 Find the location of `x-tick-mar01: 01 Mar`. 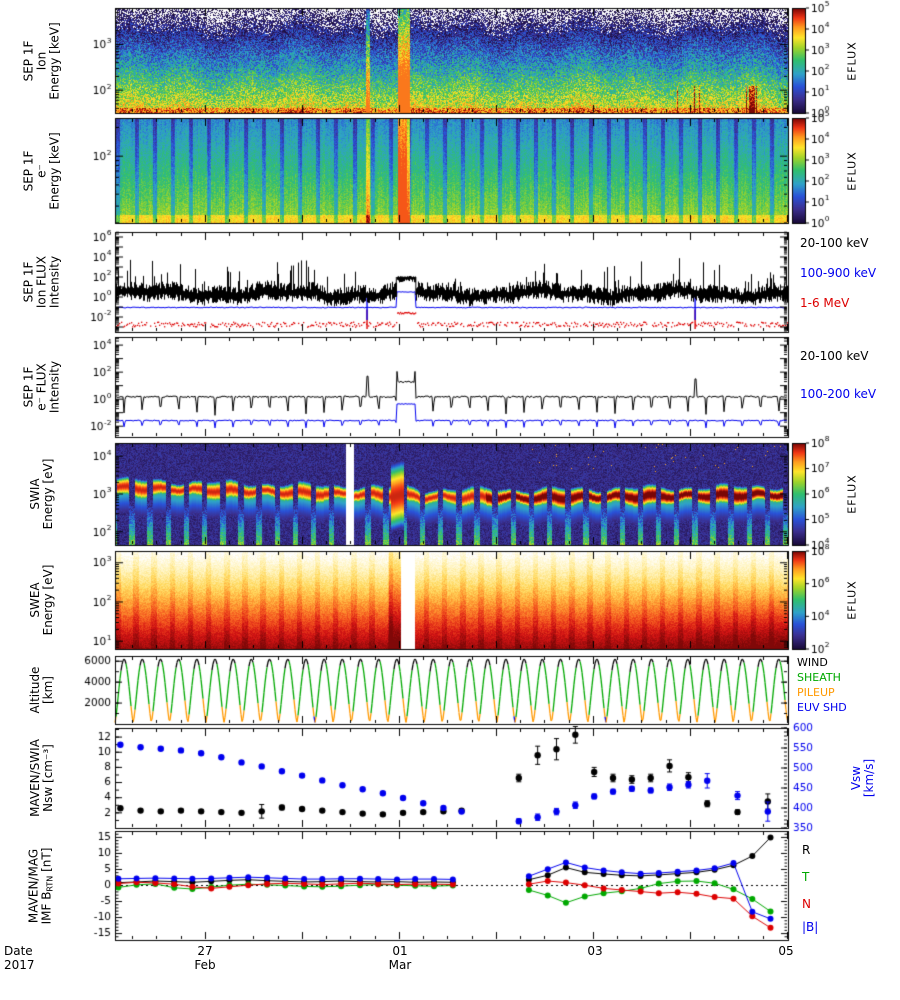

x-tick-mar01: 01 Mar is located at coordinates (400, 958).